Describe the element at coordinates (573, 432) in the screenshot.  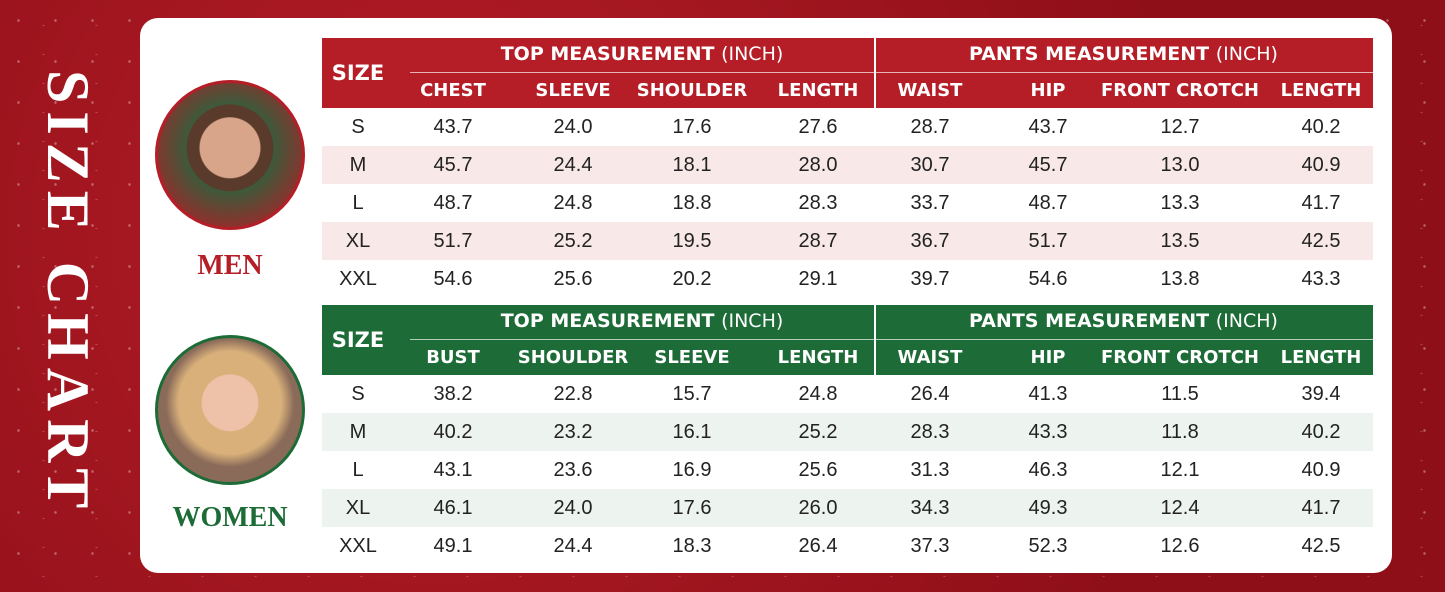
I see `table-cell: 23.2` at that location.